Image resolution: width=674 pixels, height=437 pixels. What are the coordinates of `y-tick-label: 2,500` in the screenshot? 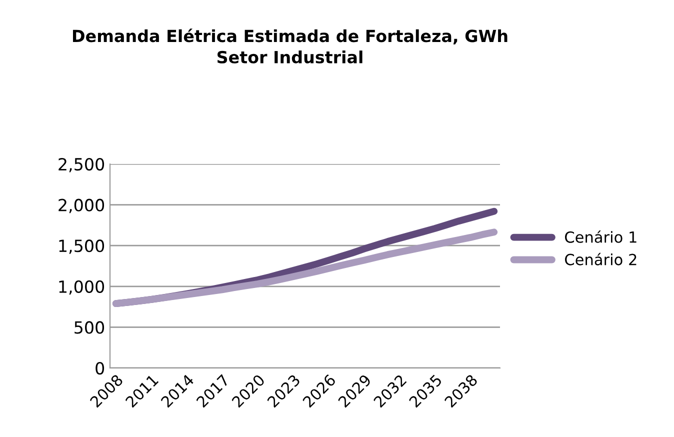 It's located at (81, 165).